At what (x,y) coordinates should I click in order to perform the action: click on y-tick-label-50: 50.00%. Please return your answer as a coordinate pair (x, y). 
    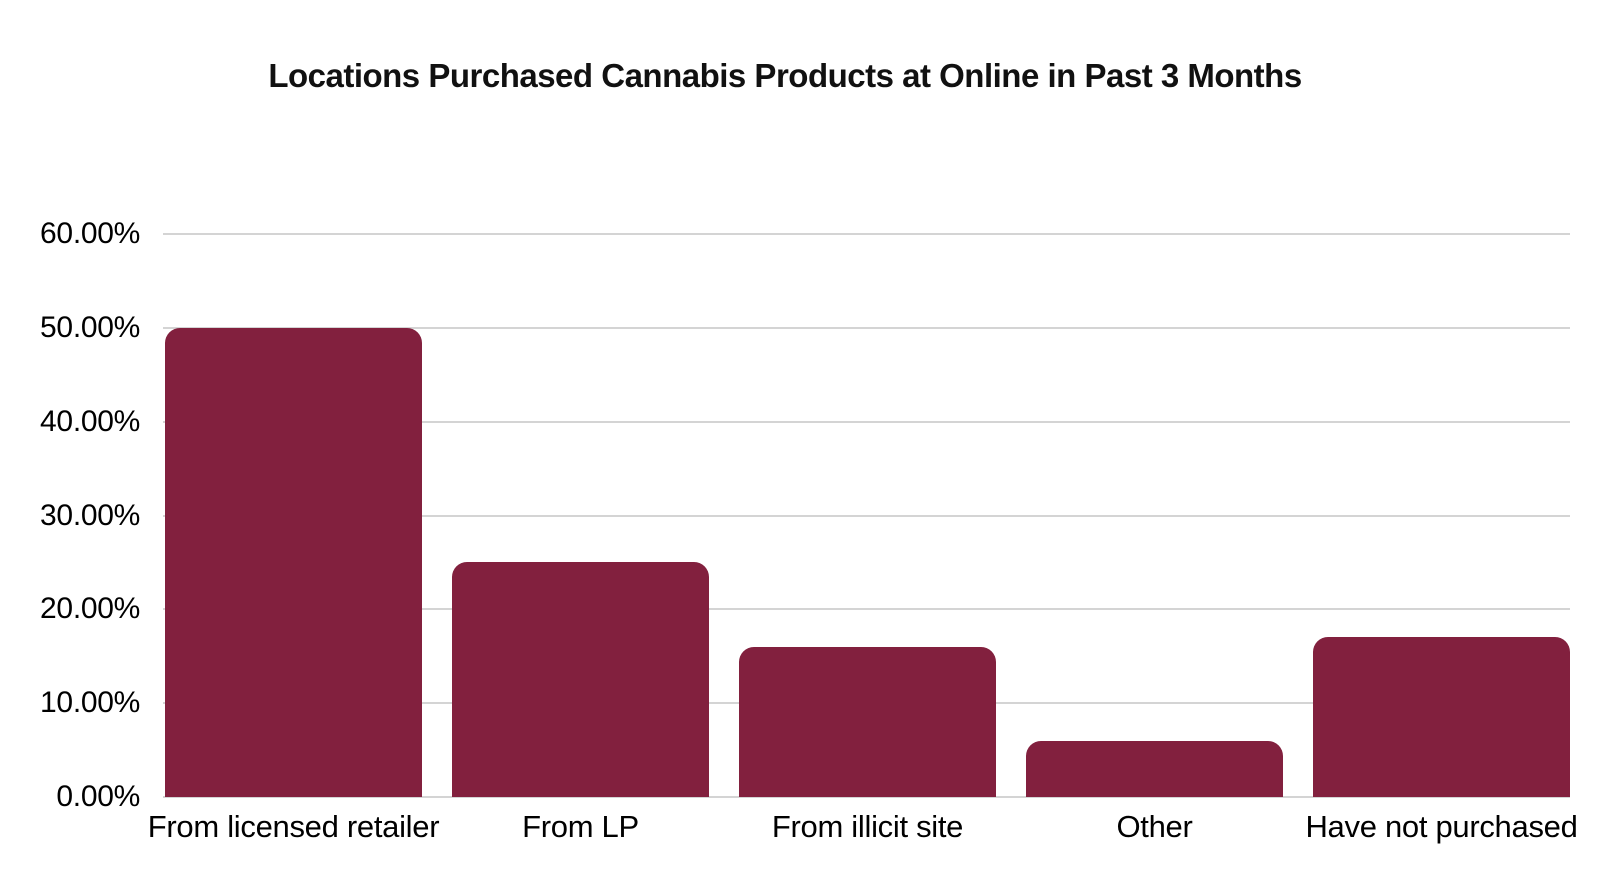
    Looking at the image, I should click on (90, 327).